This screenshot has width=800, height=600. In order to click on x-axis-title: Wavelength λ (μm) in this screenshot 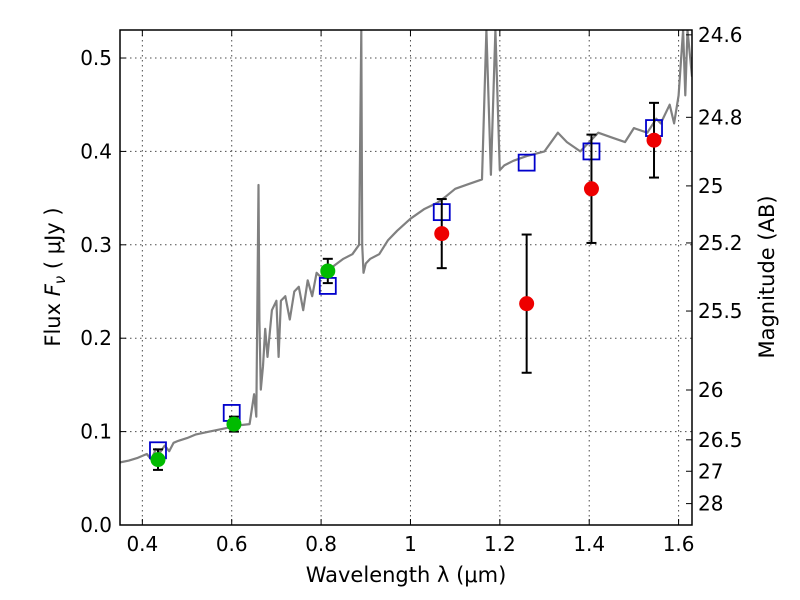, I will do `click(406, 575)`.